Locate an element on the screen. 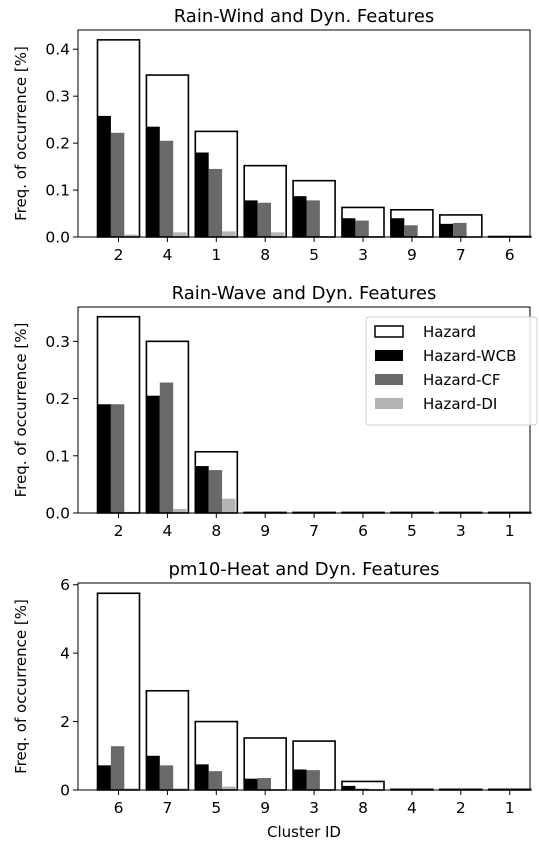 The width and height of the screenshot is (539, 845). chart-title: Rain-Wind and Dyn. Features is located at coordinates (304, 16).